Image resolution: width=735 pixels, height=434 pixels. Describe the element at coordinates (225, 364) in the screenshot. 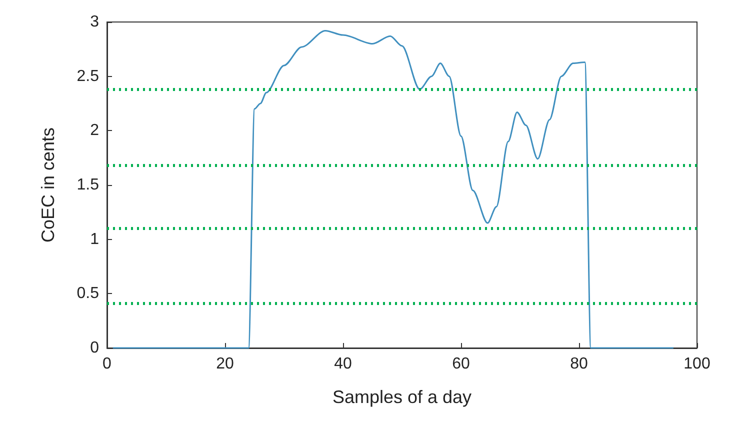

I see `x-tick-label: 20` at that location.